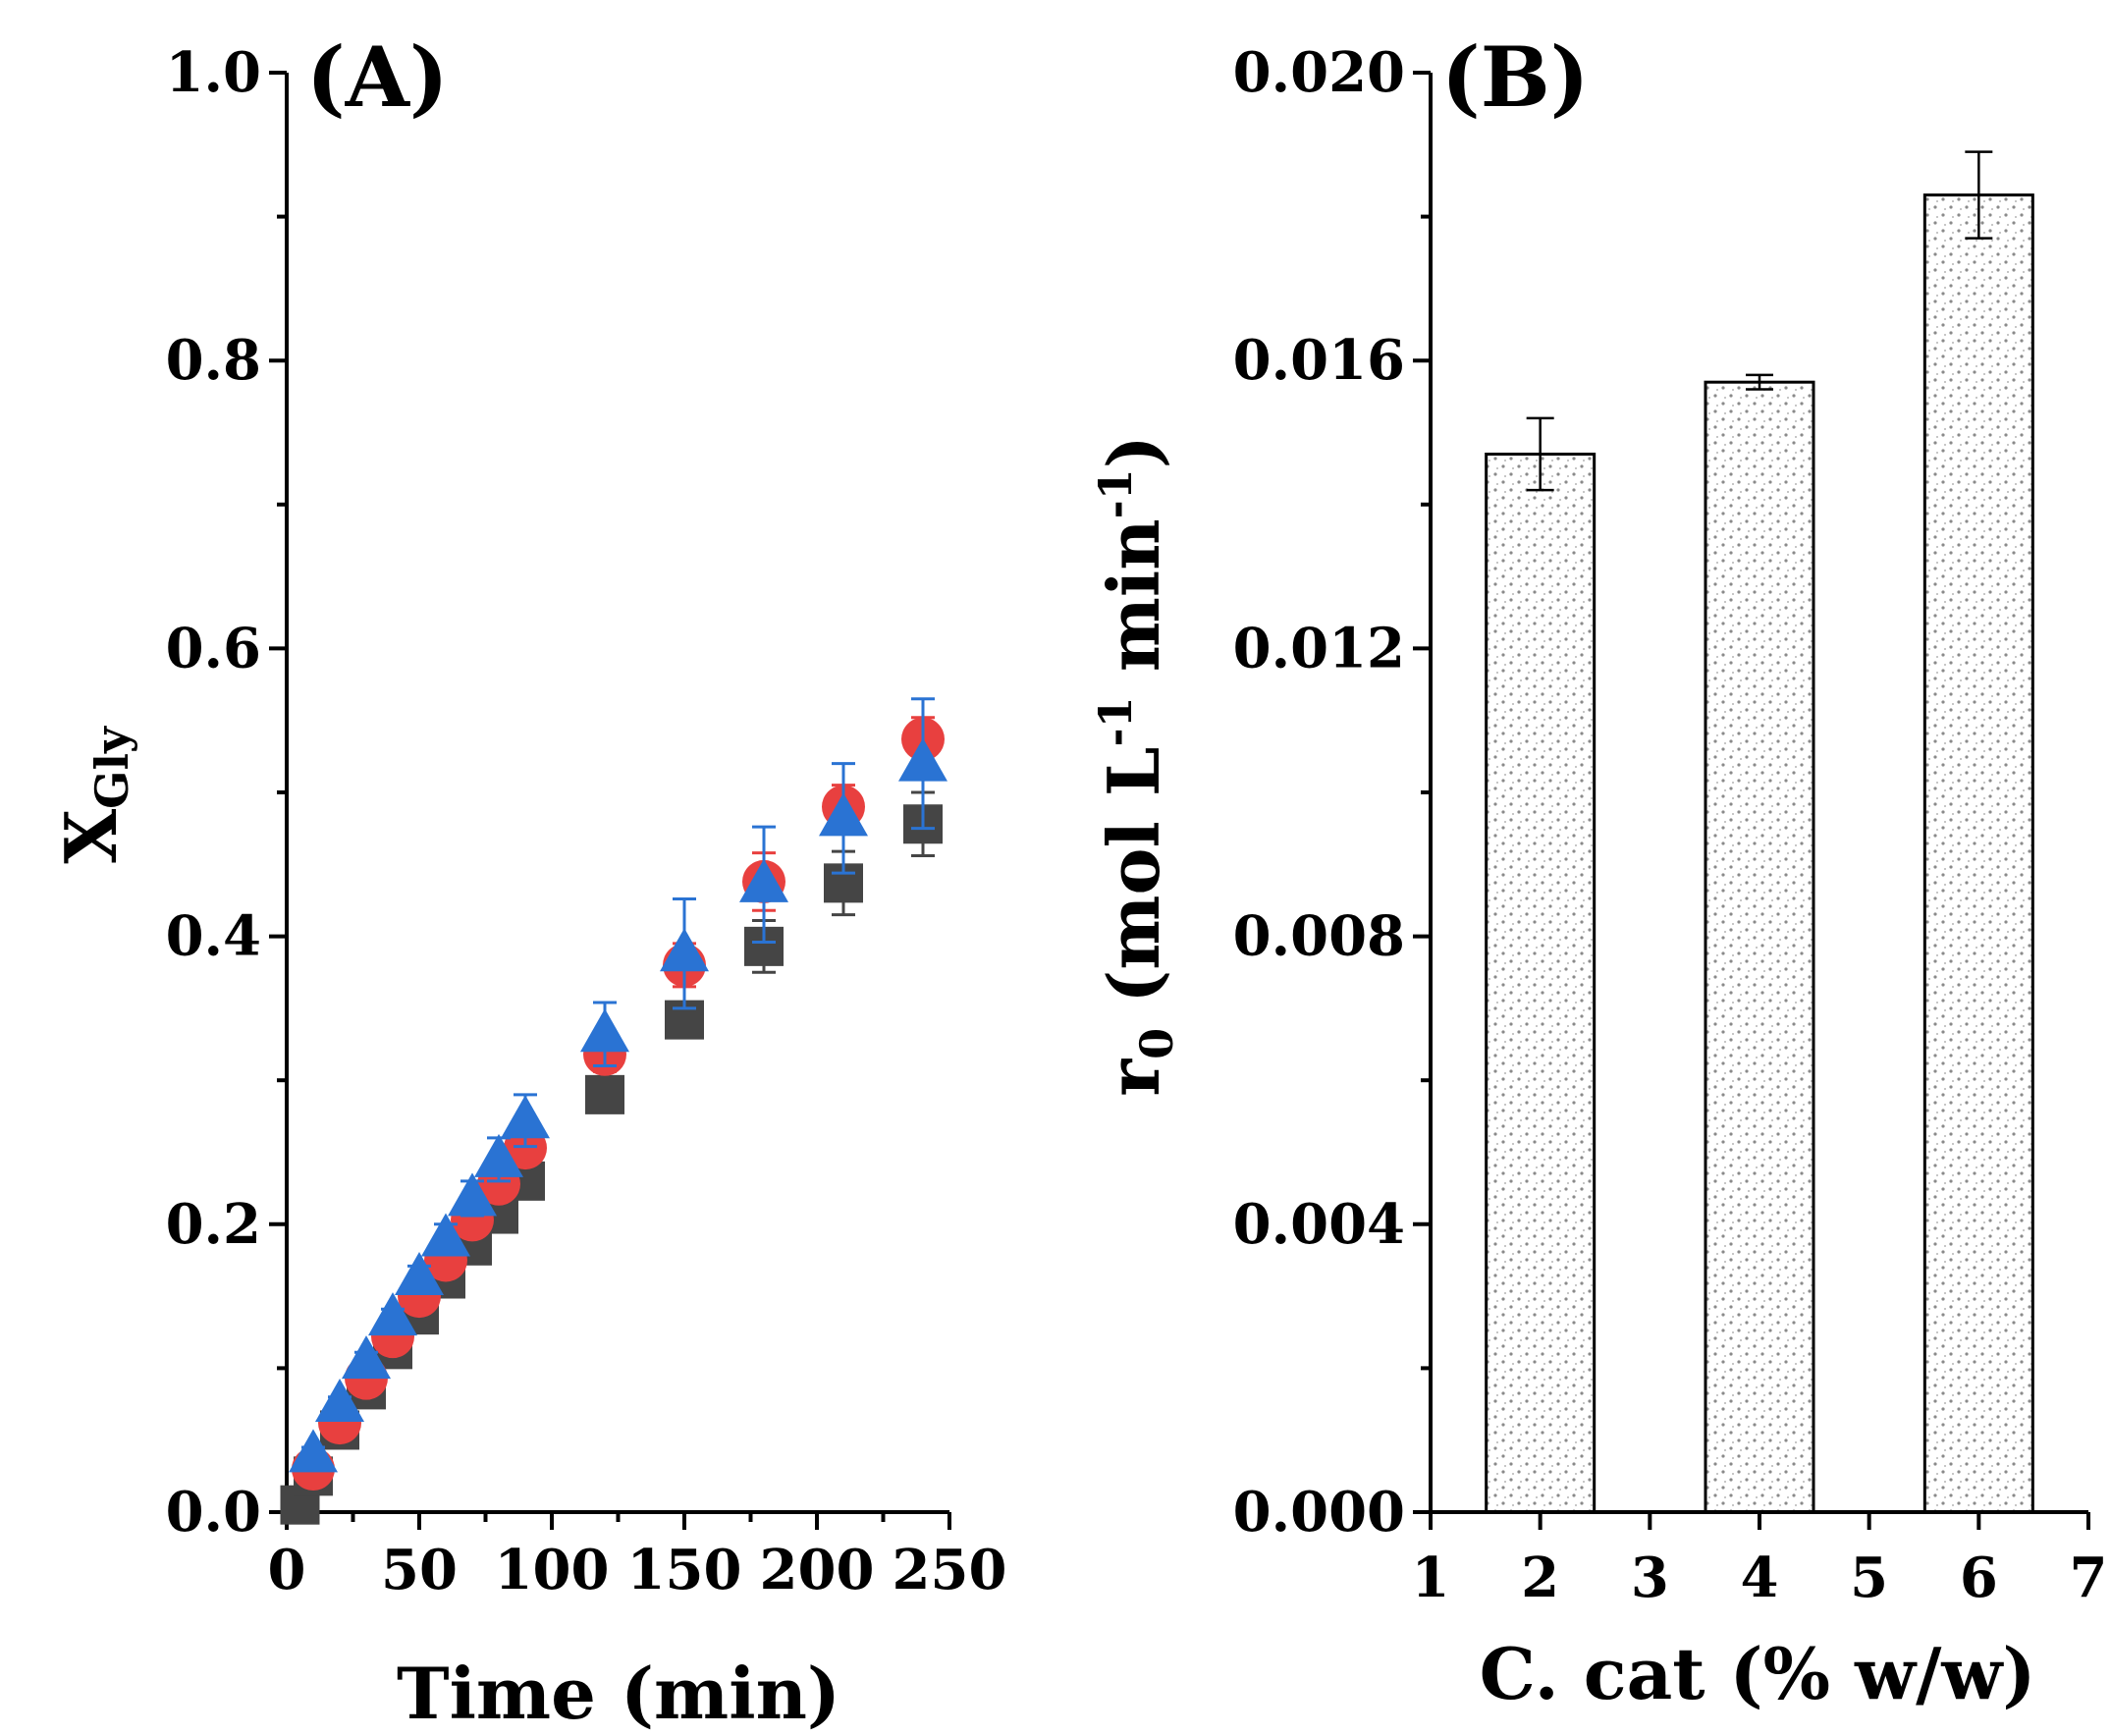 Image resolution: width=2111 pixels, height=1736 pixels. I want to click on x-tick-label: 3, so click(1650, 1578).